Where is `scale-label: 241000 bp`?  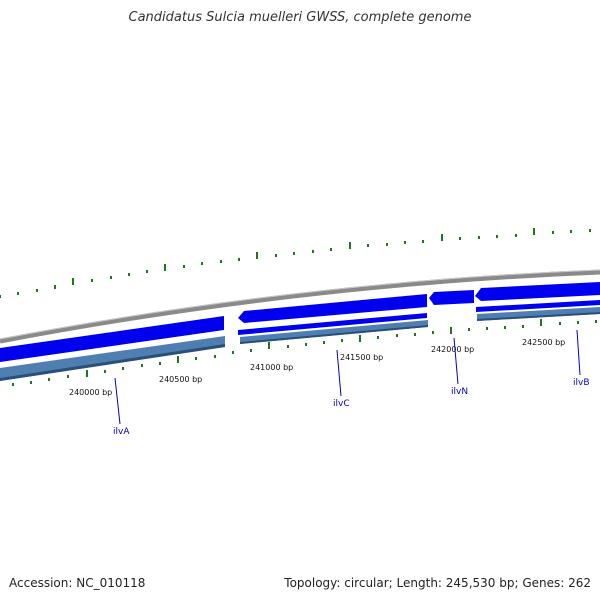
scale-label: 241000 bp is located at coordinates (271, 367).